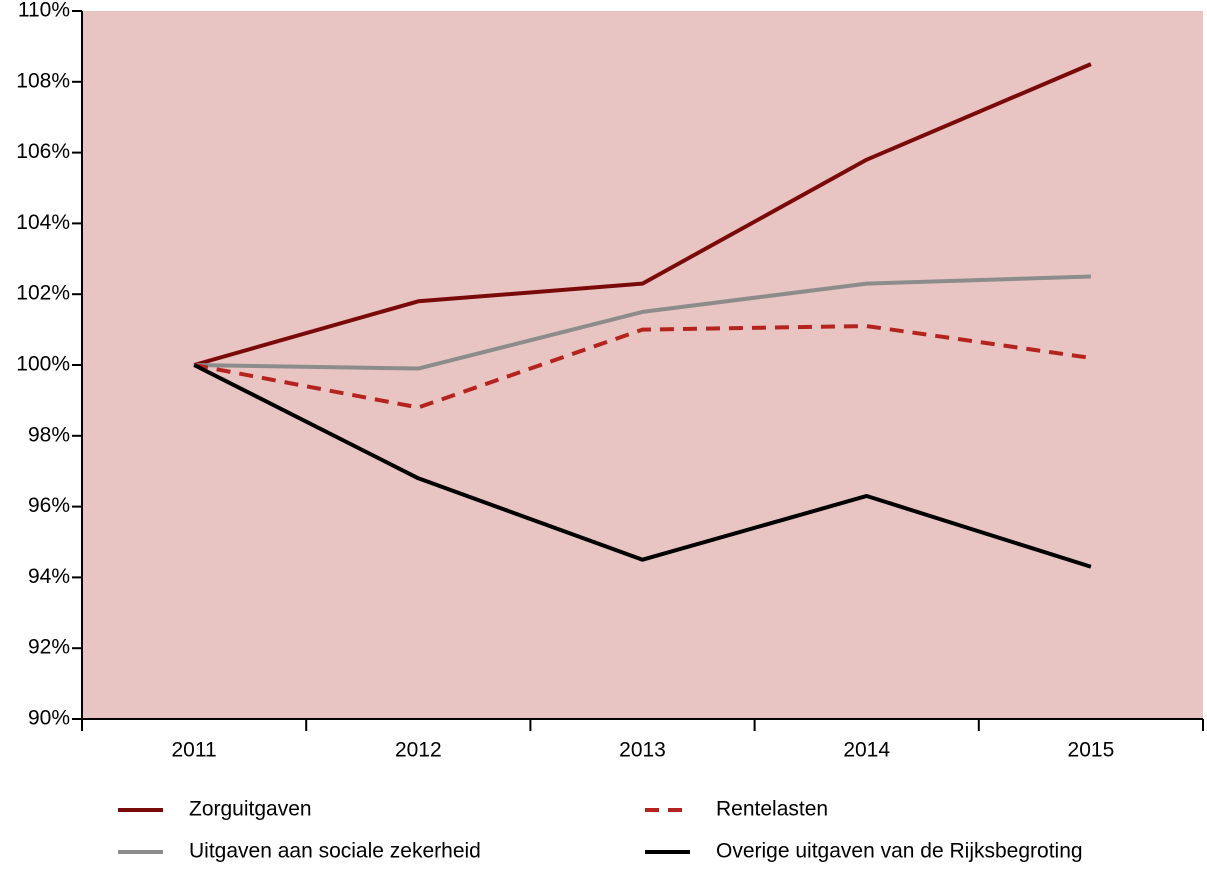  I want to click on y-tick-label: 98%, so click(49, 434).